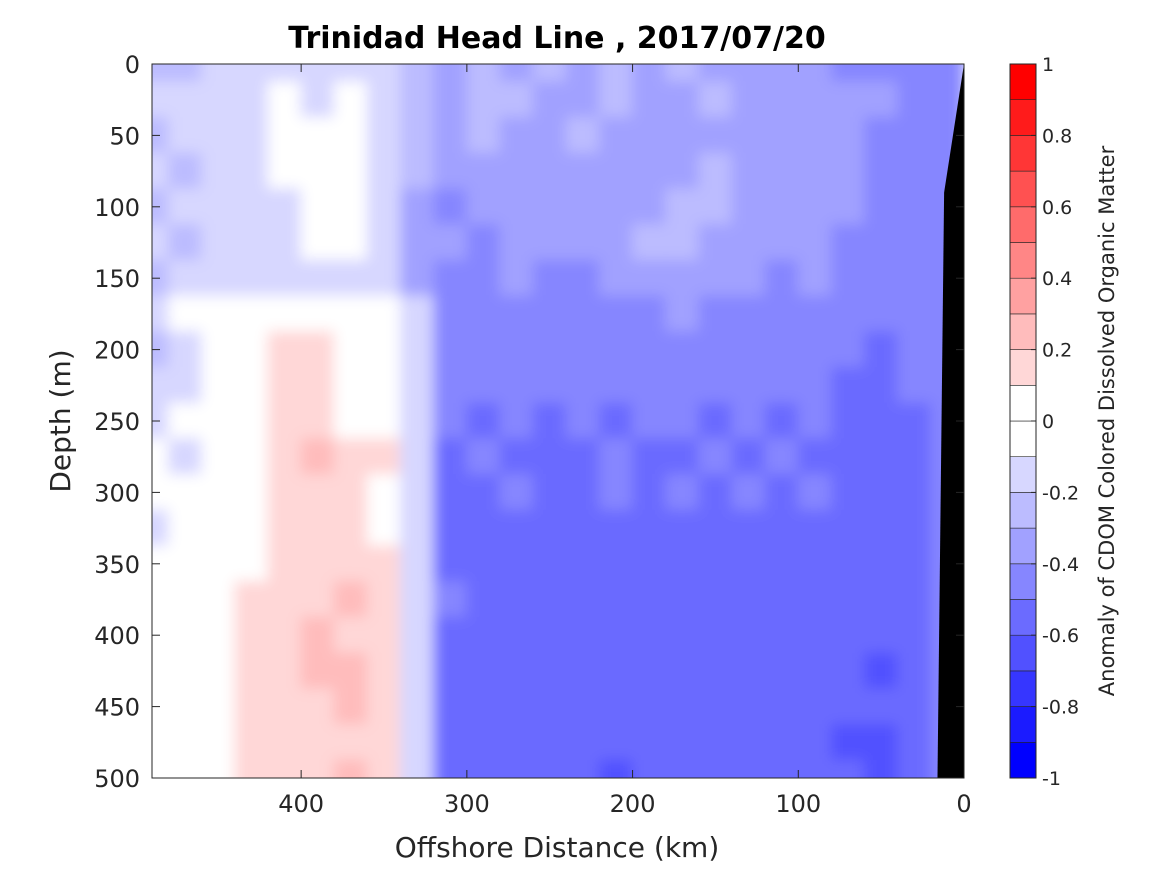 The width and height of the screenshot is (1167, 875). What do you see at coordinates (467, 804) in the screenshot?
I see `x-tick-label: 300` at bounding box center [467, 804].